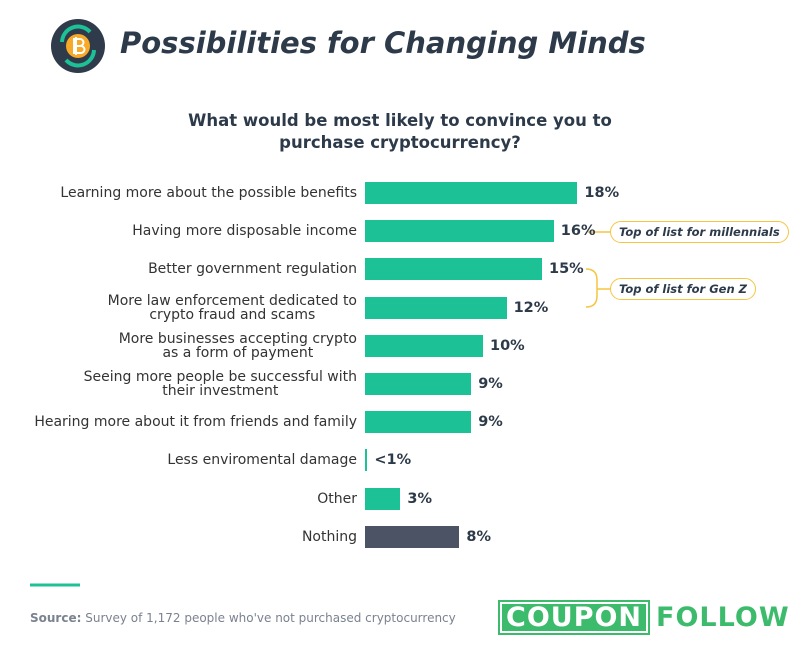  What do you see at coordinates (683, 289) in the screenshot?
I see `annotation: Top of list for Gen Z` at bounding box center [683, 289].